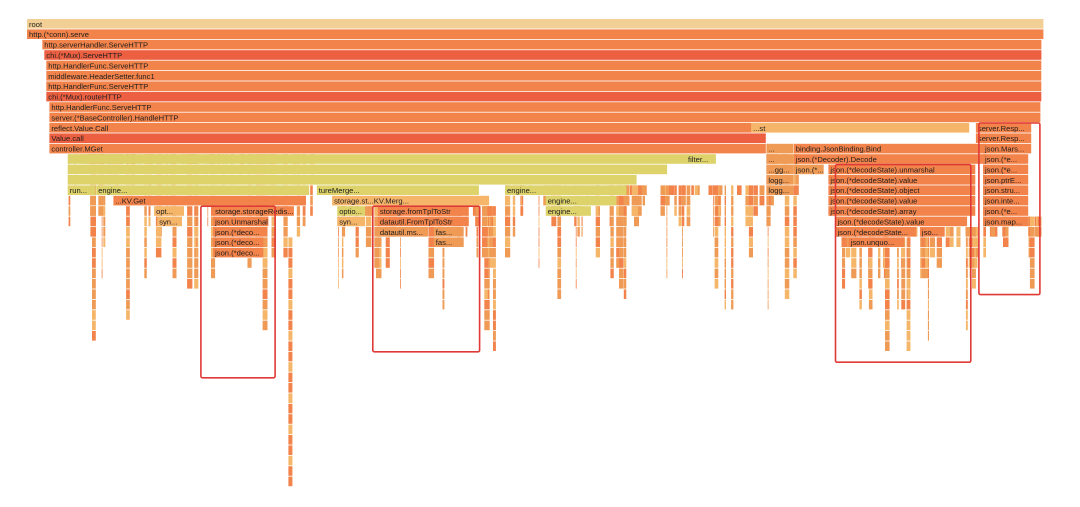 This screenshot has width=1080, height=507. What do you see at coordinates (860, 128) in the screenshot?
I see `flame-frame: ...st` at bounding box center [860, 128].